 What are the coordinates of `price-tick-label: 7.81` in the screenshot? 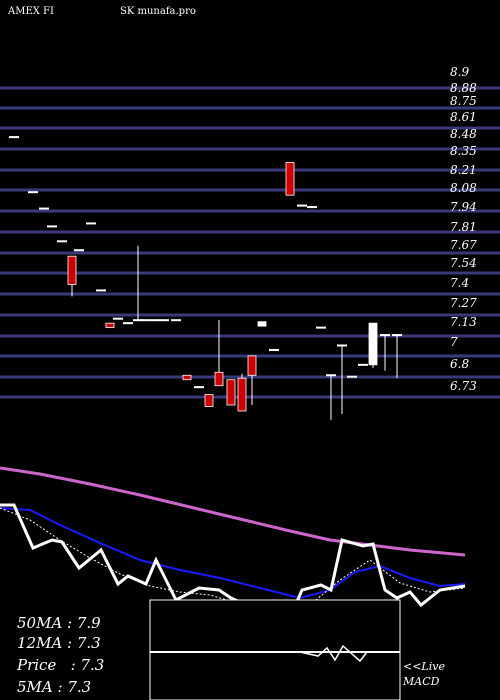 It's located at (463, 227).